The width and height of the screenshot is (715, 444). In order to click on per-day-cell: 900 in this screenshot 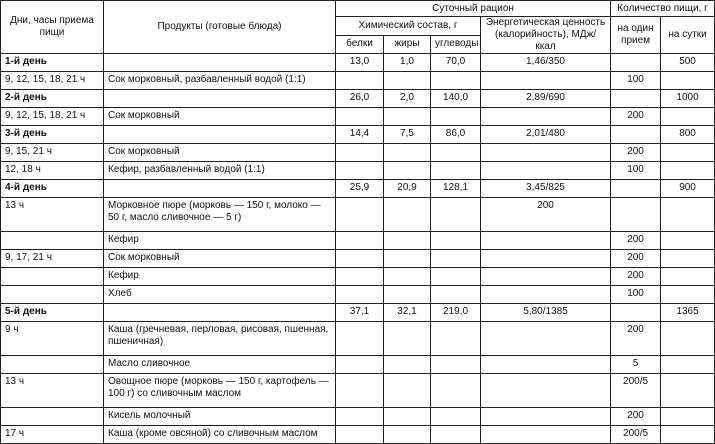, I will do `click(687, 188)`.